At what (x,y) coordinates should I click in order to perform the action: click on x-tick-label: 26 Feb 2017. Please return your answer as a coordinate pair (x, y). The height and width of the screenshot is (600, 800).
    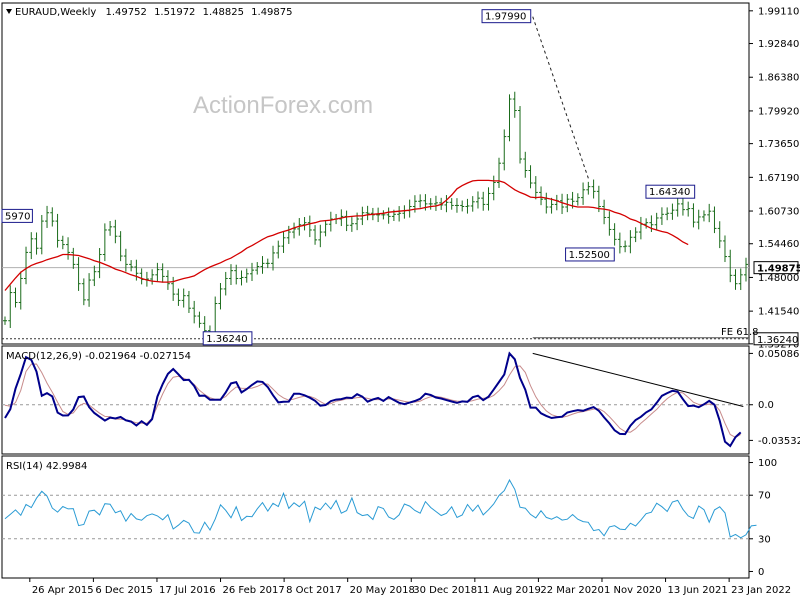
    Looking at the image, I should click on (254, 590).